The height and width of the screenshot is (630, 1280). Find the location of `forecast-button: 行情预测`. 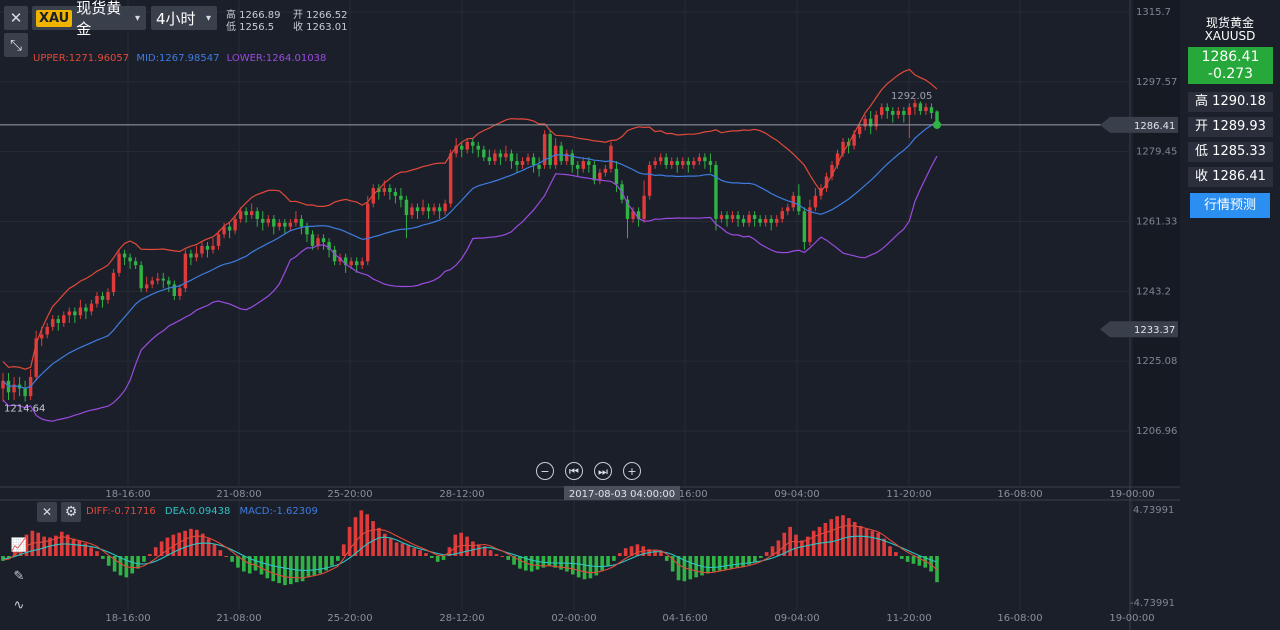

forecast-button: 行情预测 is located at coordinates (1230, 205).